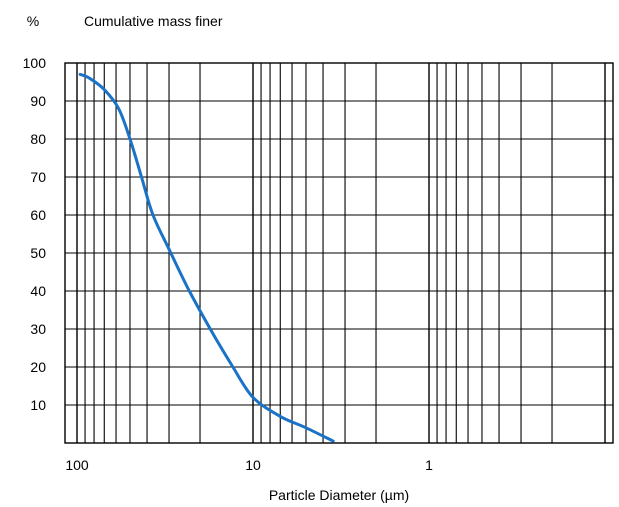 The width and height of the screenshot is (619, 507). I want to click on y-tick-label: 20, so click(38, 367).